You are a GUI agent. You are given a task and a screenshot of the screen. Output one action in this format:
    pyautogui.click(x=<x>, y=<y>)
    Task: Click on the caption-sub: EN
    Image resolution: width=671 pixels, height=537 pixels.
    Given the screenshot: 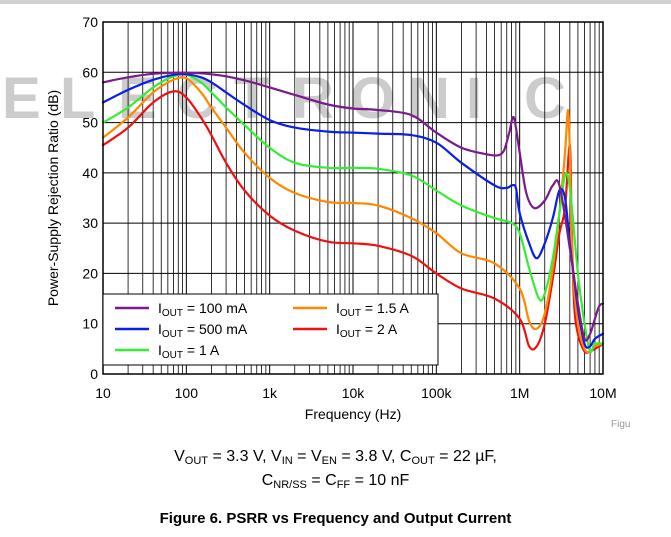 What is the action you would take?
    pyautogui.click(x=329, y=461)
    